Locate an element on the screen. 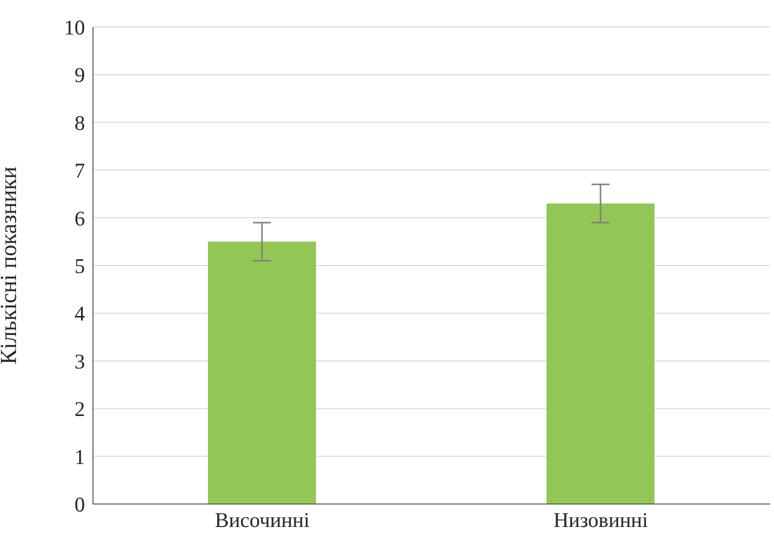  y-tick-label: 5 is located at coordinates (79, 266).